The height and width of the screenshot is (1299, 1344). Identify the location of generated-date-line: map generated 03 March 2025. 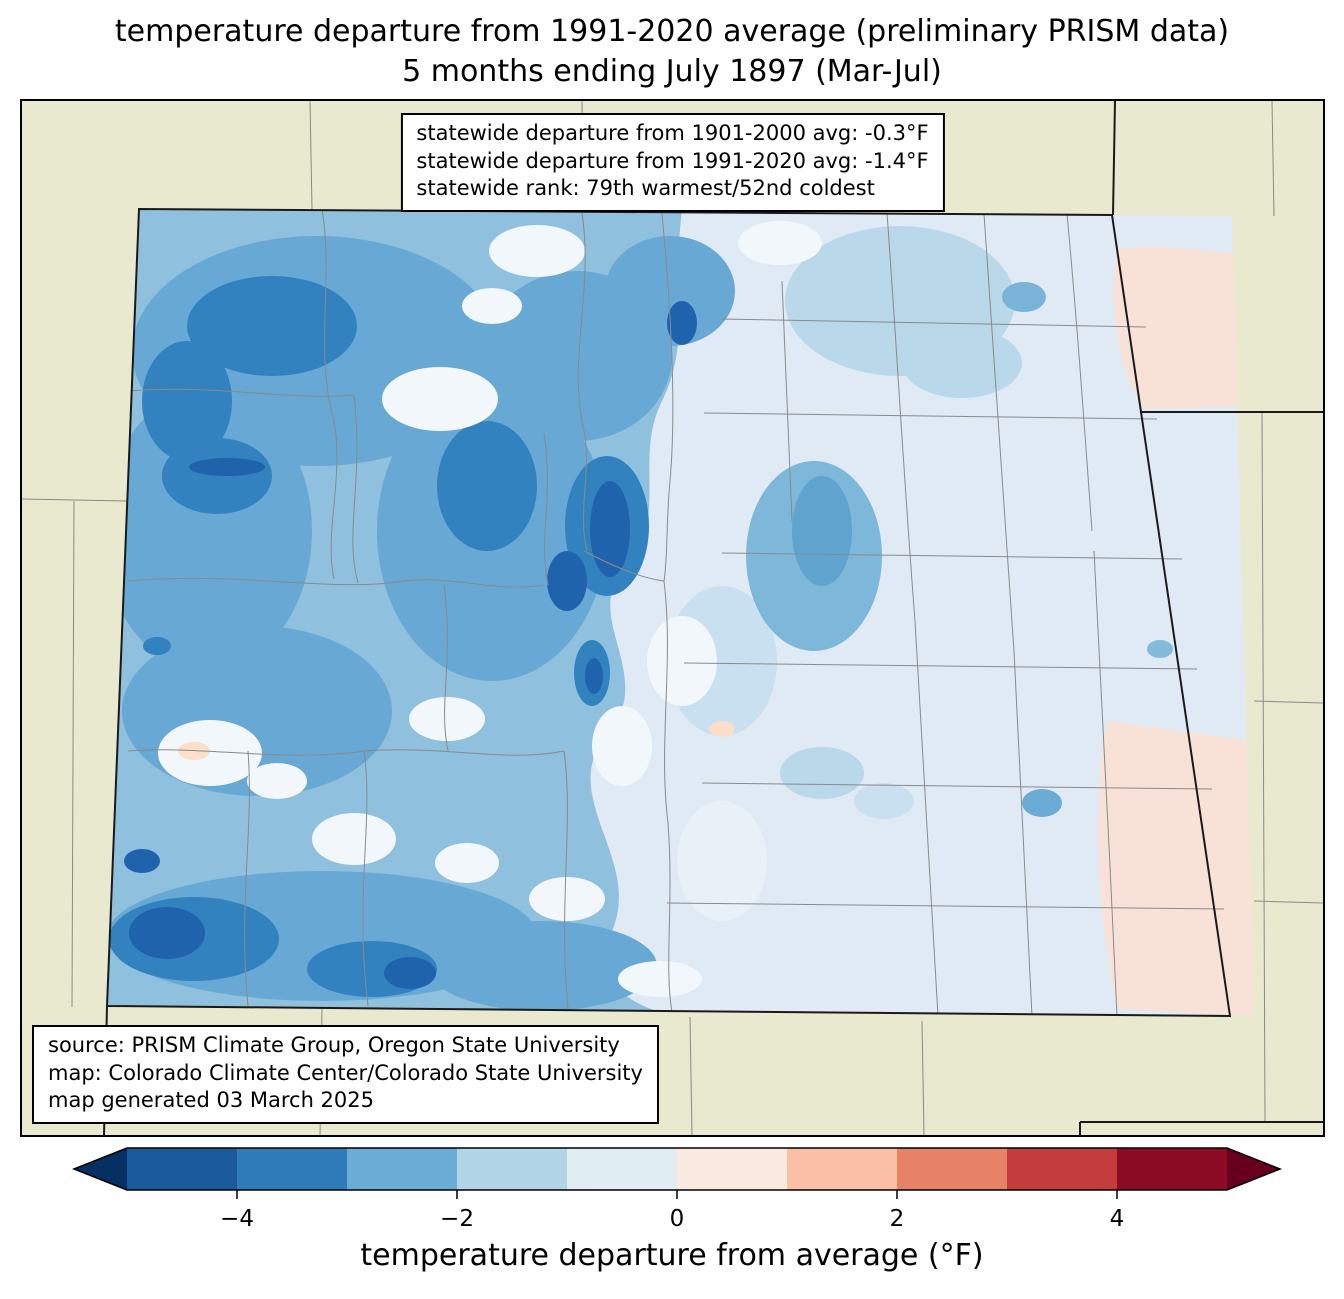
(211, 1100).